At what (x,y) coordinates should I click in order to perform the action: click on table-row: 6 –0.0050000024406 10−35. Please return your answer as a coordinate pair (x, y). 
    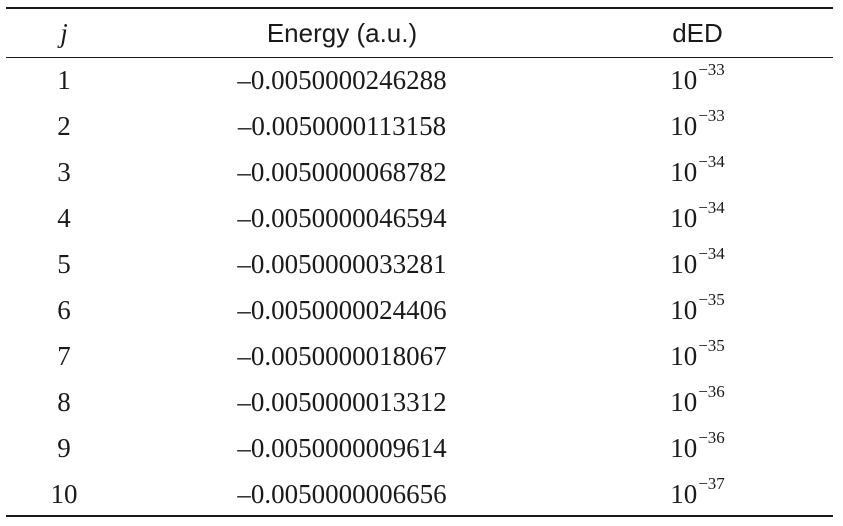
    Looking at the image, I should click on (419, 310).